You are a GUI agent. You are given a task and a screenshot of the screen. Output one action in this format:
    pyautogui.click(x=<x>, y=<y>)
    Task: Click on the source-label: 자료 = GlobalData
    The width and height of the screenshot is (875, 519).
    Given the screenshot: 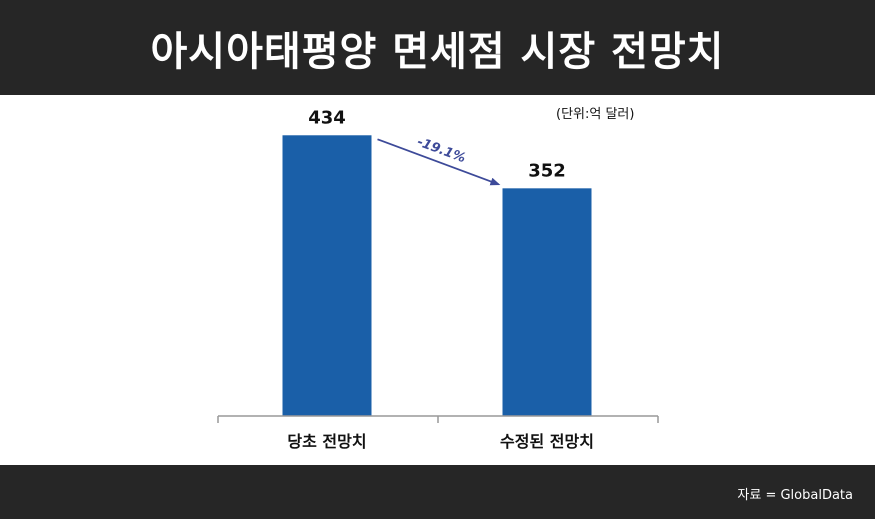 What is the action you would take?
    pyautogui.click(x=795, y=495)
    